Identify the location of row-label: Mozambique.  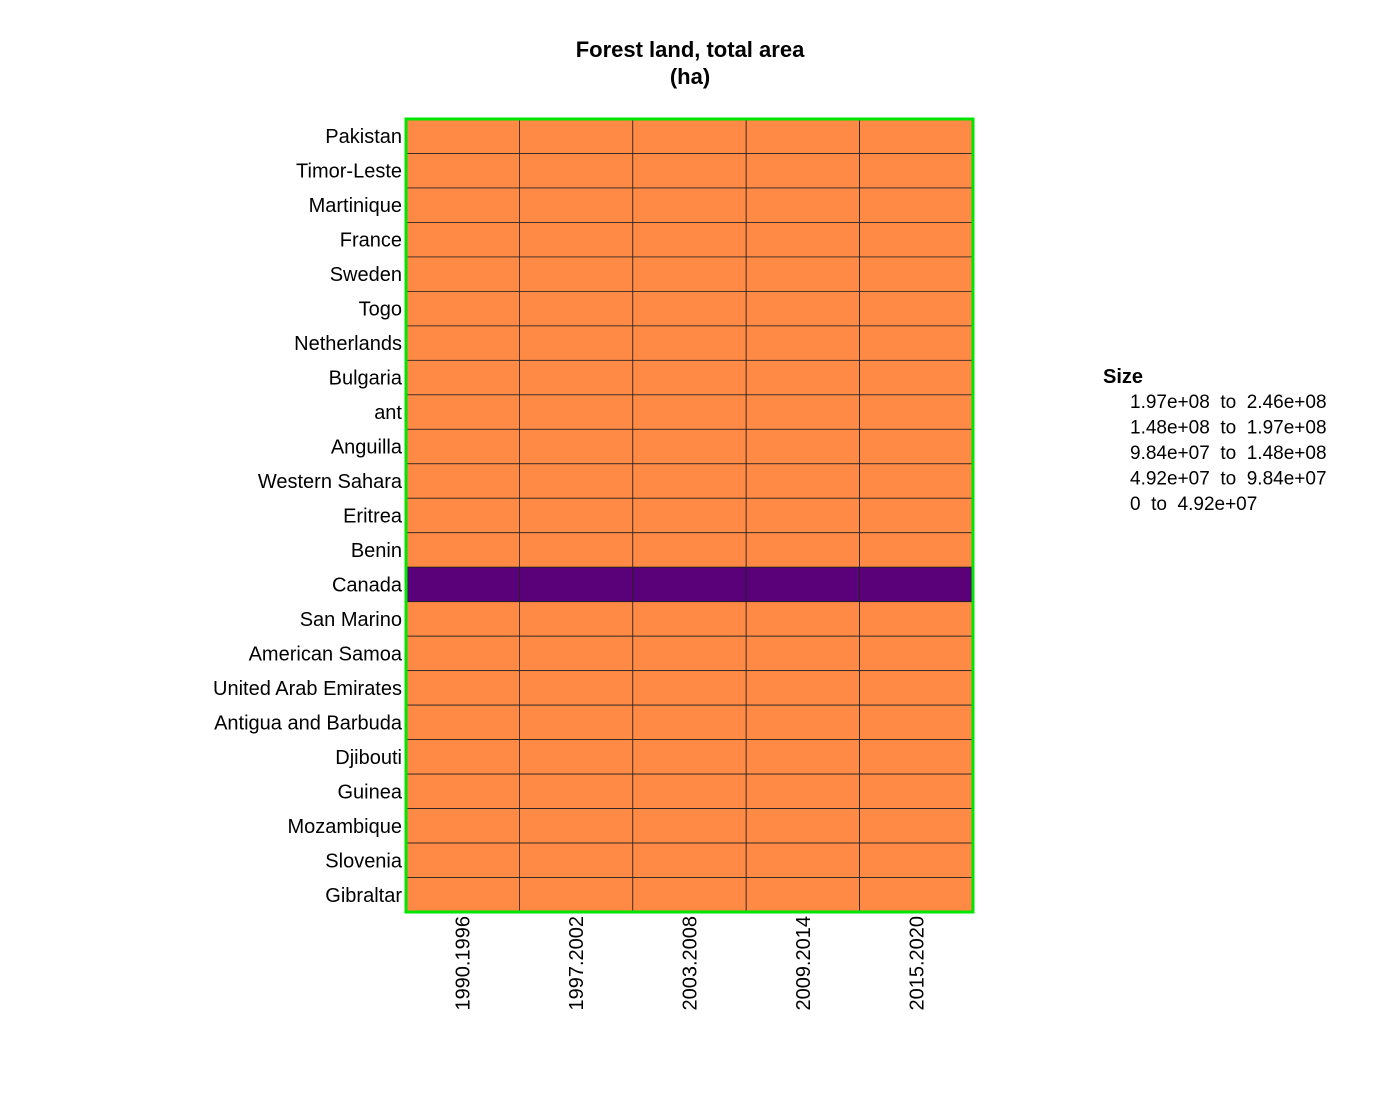
(344, 827).